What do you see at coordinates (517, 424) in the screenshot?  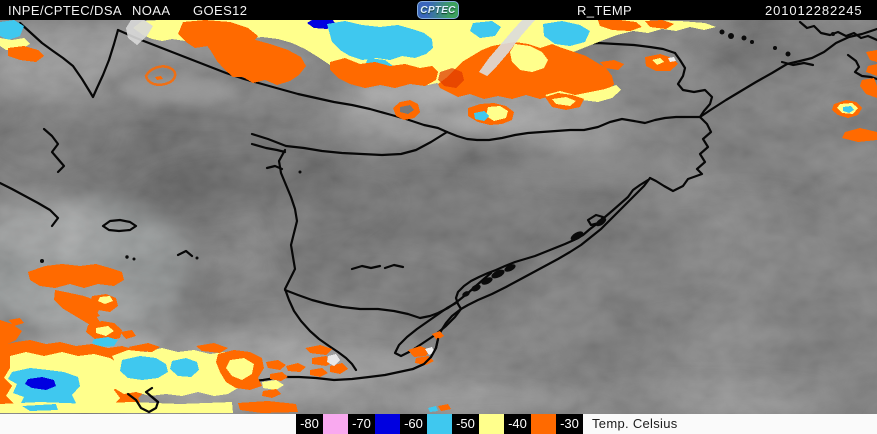 I see `legend-label: -40` at bounding box center [517, 424].